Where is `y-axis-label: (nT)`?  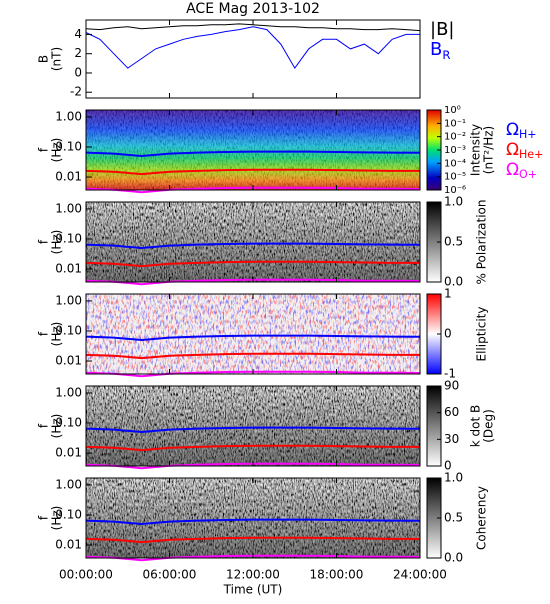
y-axis-label: (nT) is located at coordinates (57, 59).